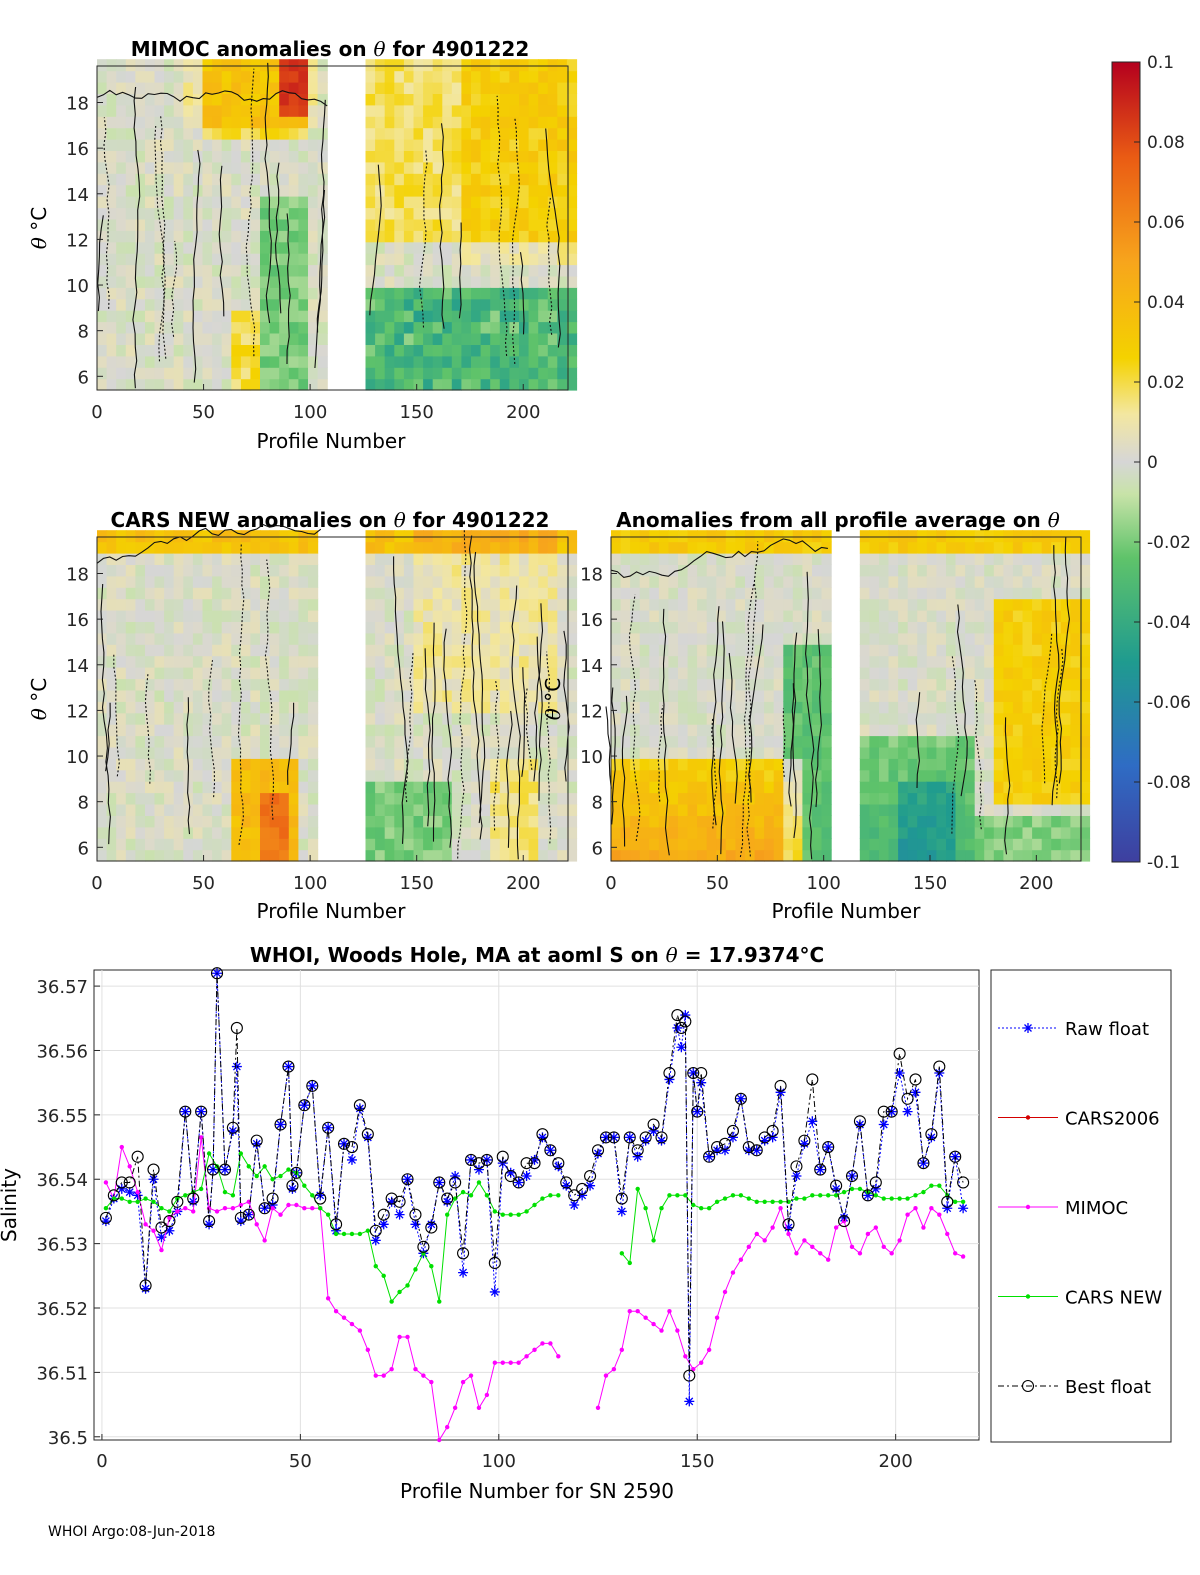  What do you see at coordinates (1063, 1208) in the screenshot?
I see `legend-item-mimoc: MIMOC` at bounding box center [1063, 1208].